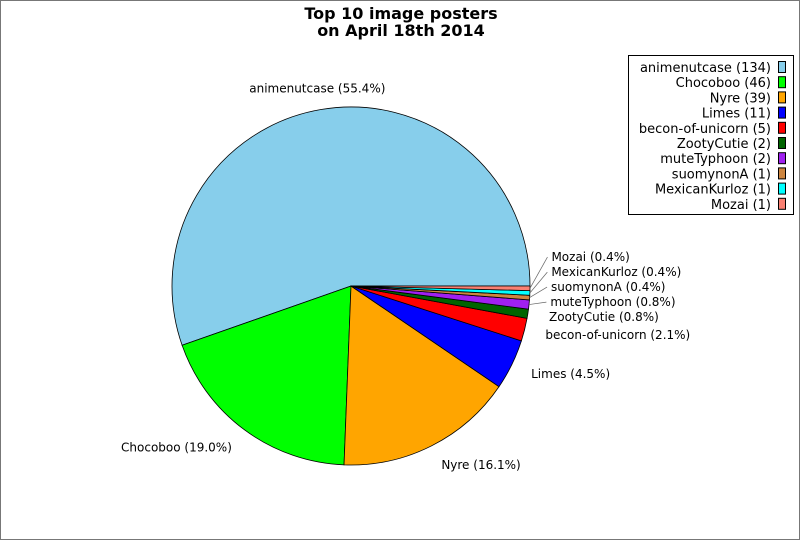 The width and height of the screenshot is (800, 540). What do you see at coordinates (782, 158) in the screenshot?
I see `legend-swatch-muteTyphoon` at bounding box center [782, 158].